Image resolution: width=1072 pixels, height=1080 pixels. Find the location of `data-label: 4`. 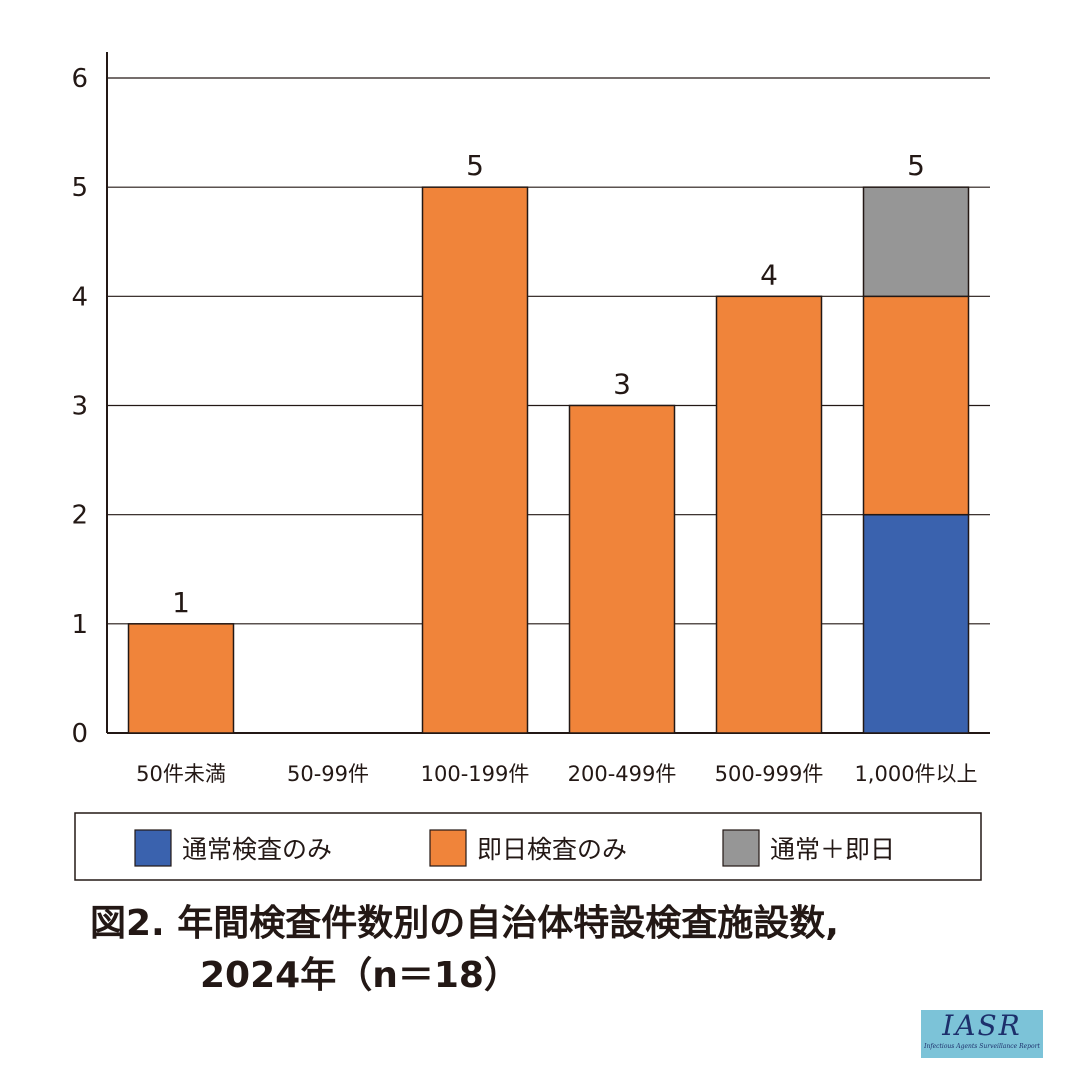

data-label: 4 is located at coordinates (769, 274).